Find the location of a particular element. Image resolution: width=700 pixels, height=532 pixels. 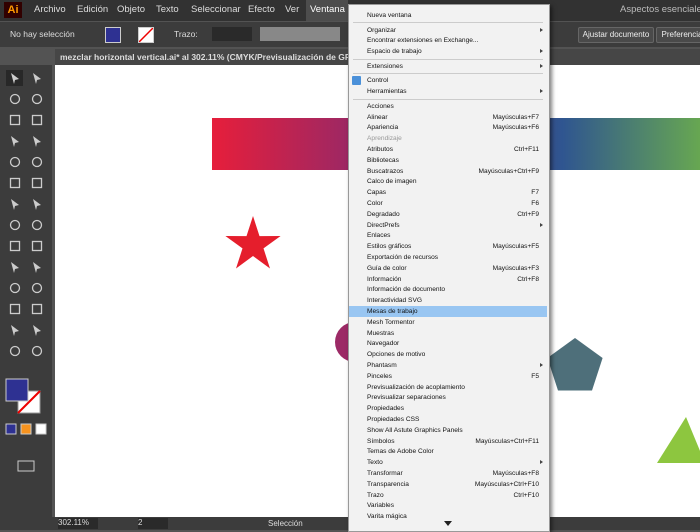

stroke-swatch is located at coordinates (146, 35).